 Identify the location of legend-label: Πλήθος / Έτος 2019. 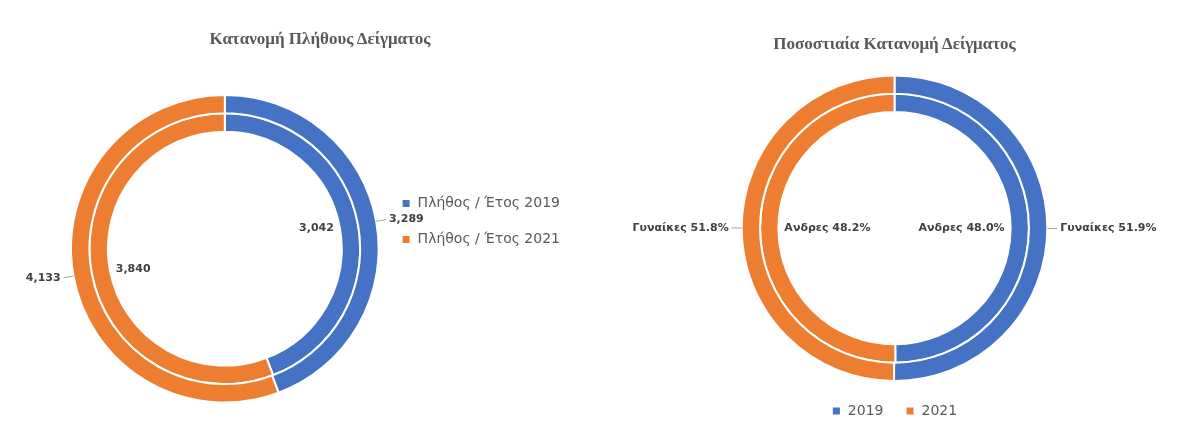
(488, 202).